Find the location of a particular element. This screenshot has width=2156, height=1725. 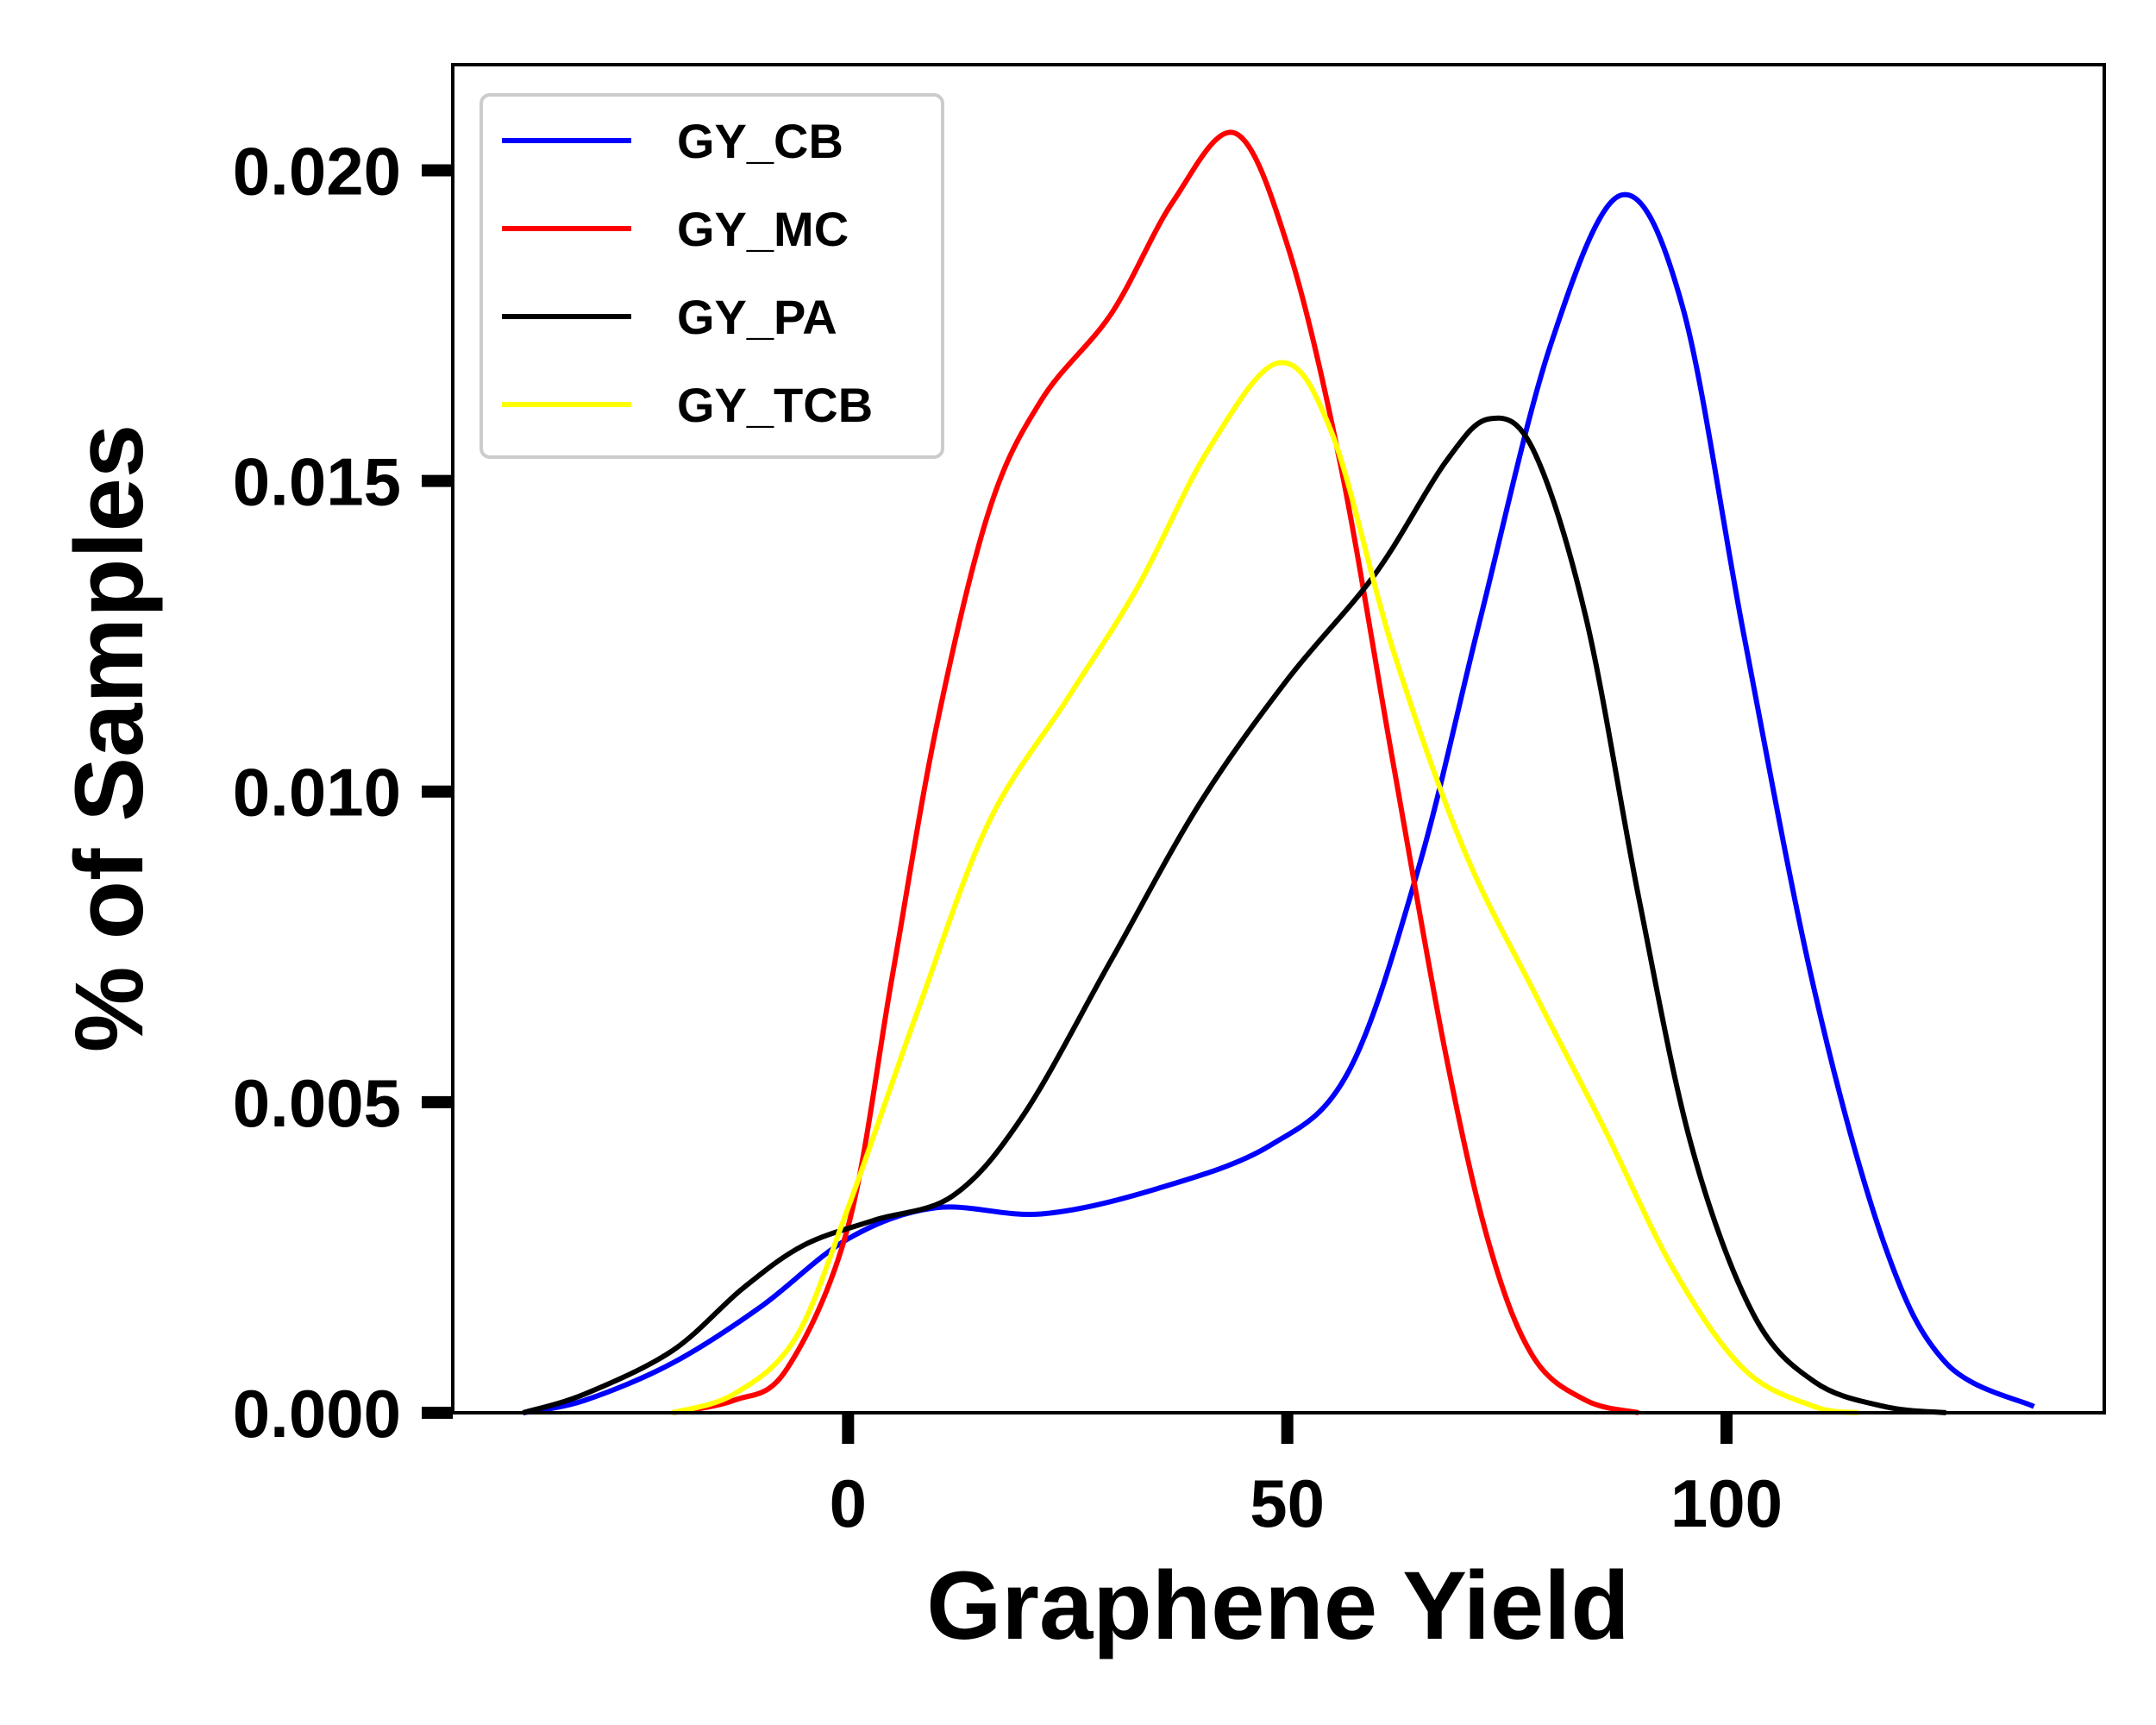

x-tick-label: 0 is located at coordinates (848, 1503).